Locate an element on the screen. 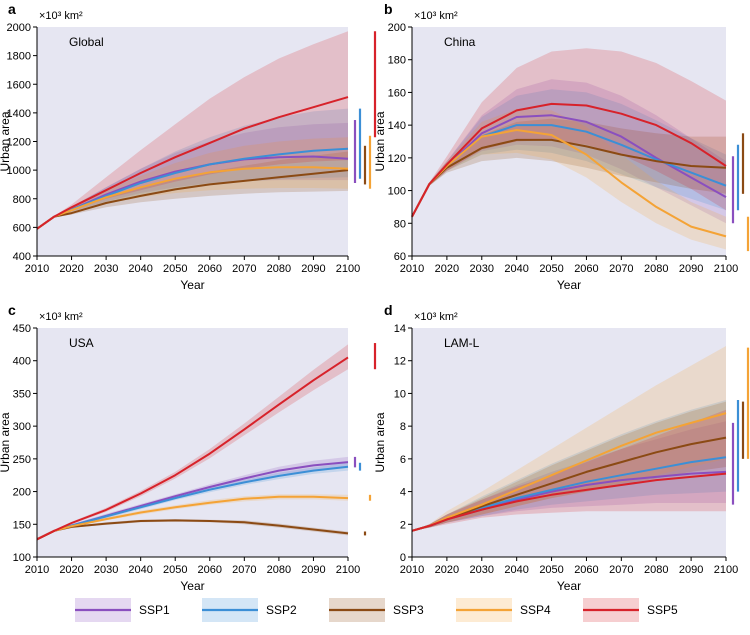 This screenshot has height=635, width=750. band-ssp1 is located at coordinates (569, 151).